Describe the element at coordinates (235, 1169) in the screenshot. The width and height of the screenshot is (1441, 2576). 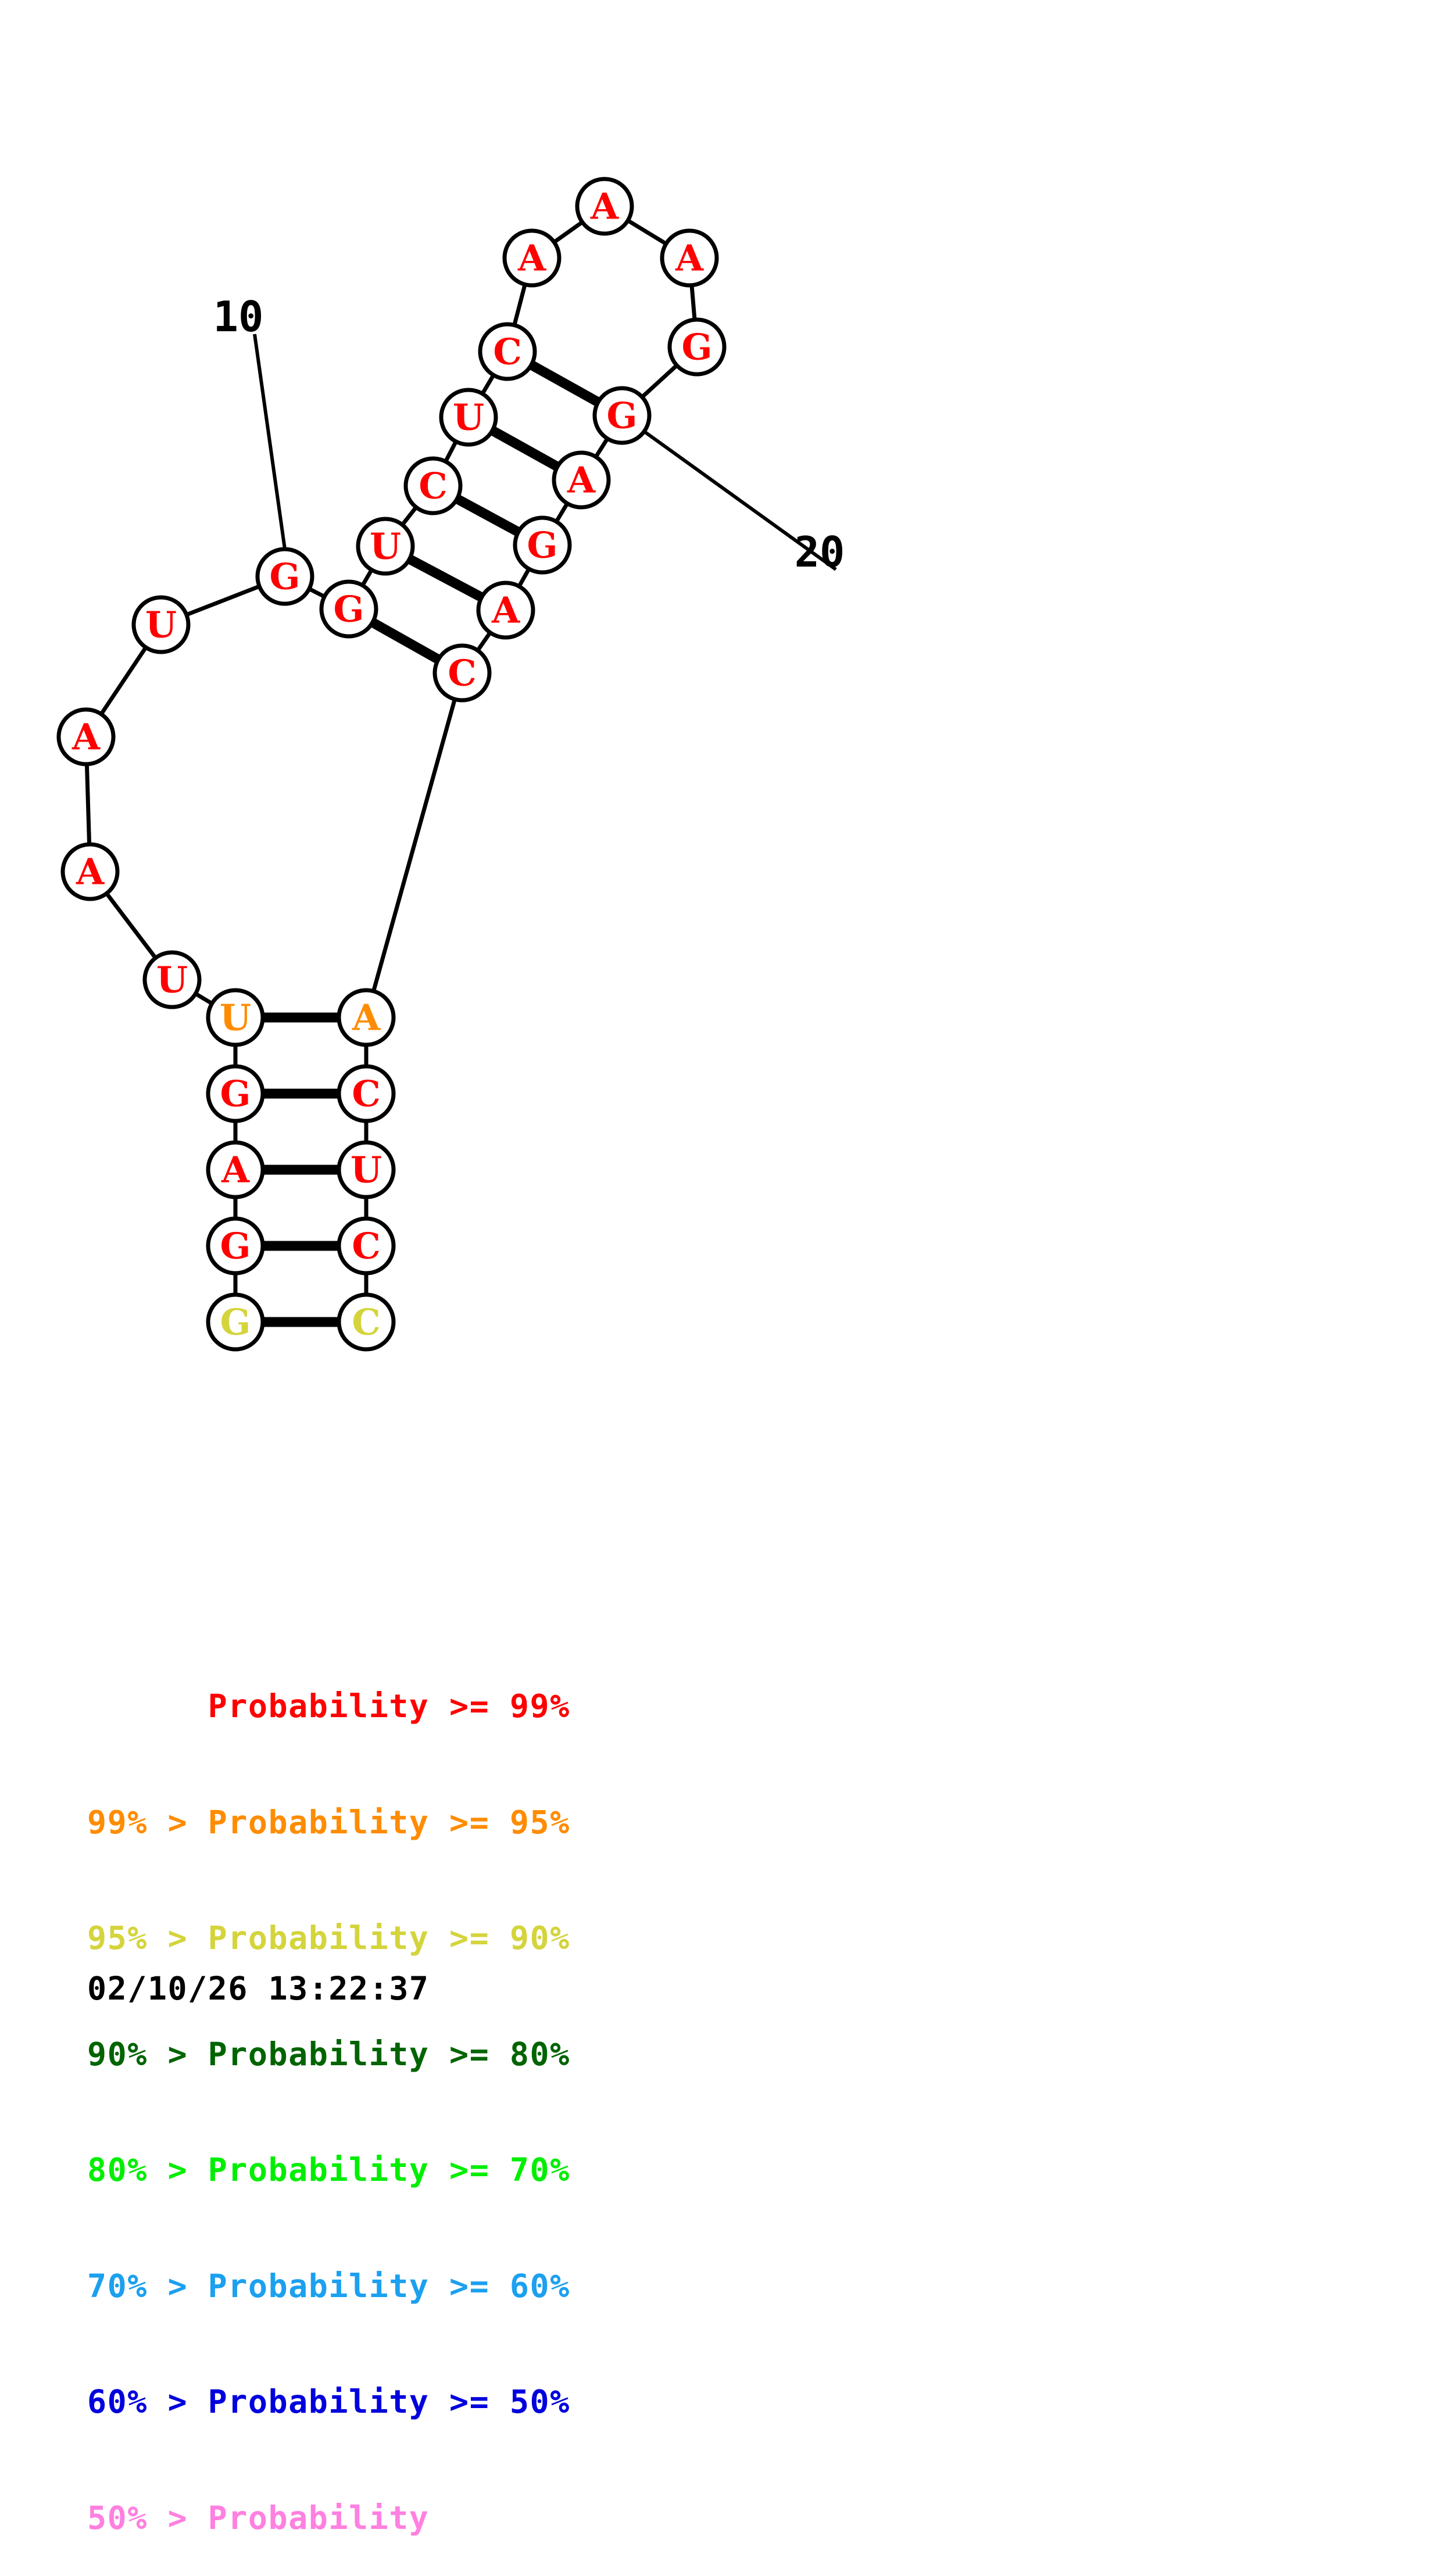
I see `nucleotide-3: A` at that location.